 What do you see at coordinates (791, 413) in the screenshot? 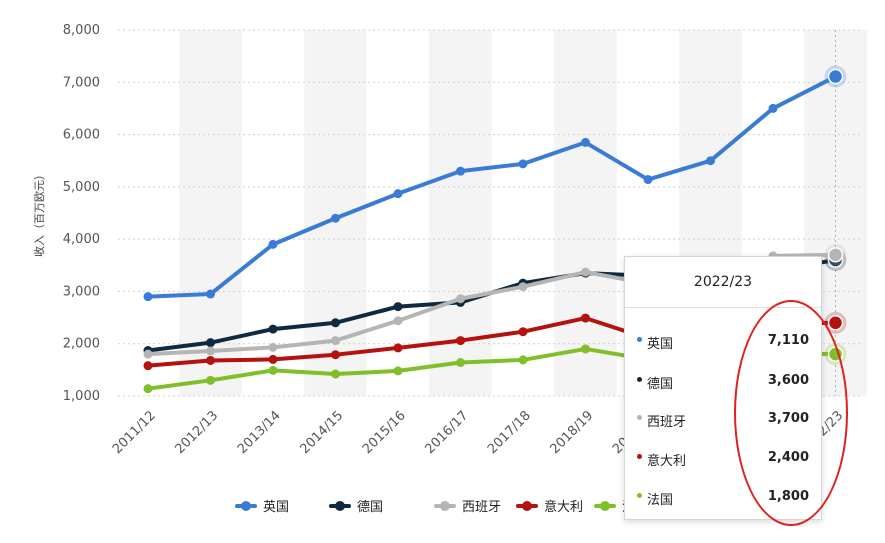
I see `highlight-circle-annotation` at bounding box center [791, 413].